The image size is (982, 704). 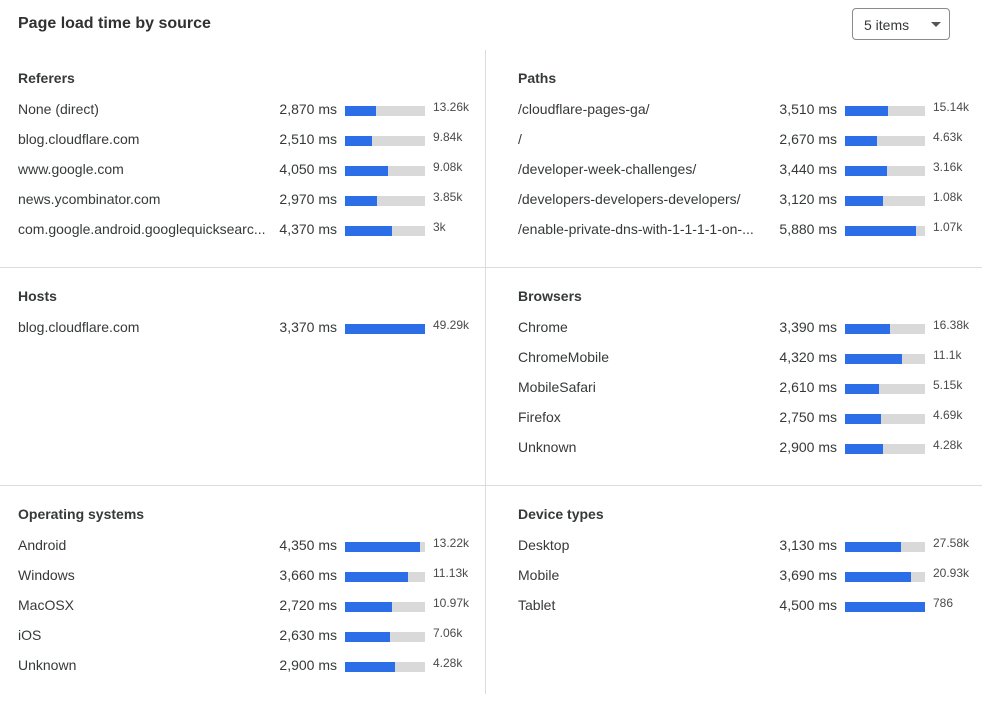 I want to click on list-item: blog.cloudflare.com 2,510 ms 9.84k, so click(x=242, y=140).